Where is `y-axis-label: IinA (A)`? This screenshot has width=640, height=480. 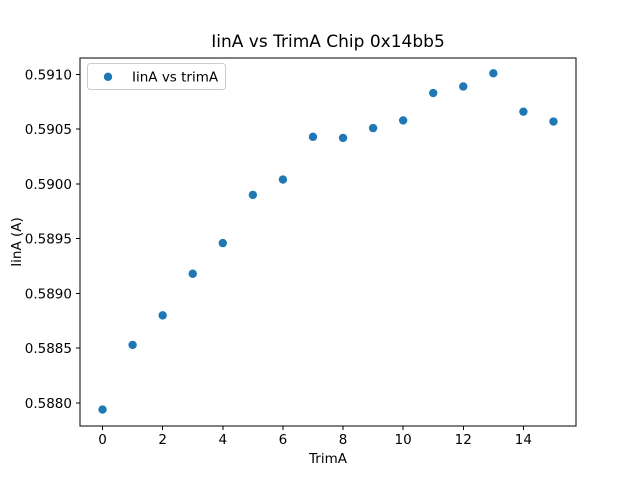
y-axis-label: IinA (A) is located at coordinates (17, 242).